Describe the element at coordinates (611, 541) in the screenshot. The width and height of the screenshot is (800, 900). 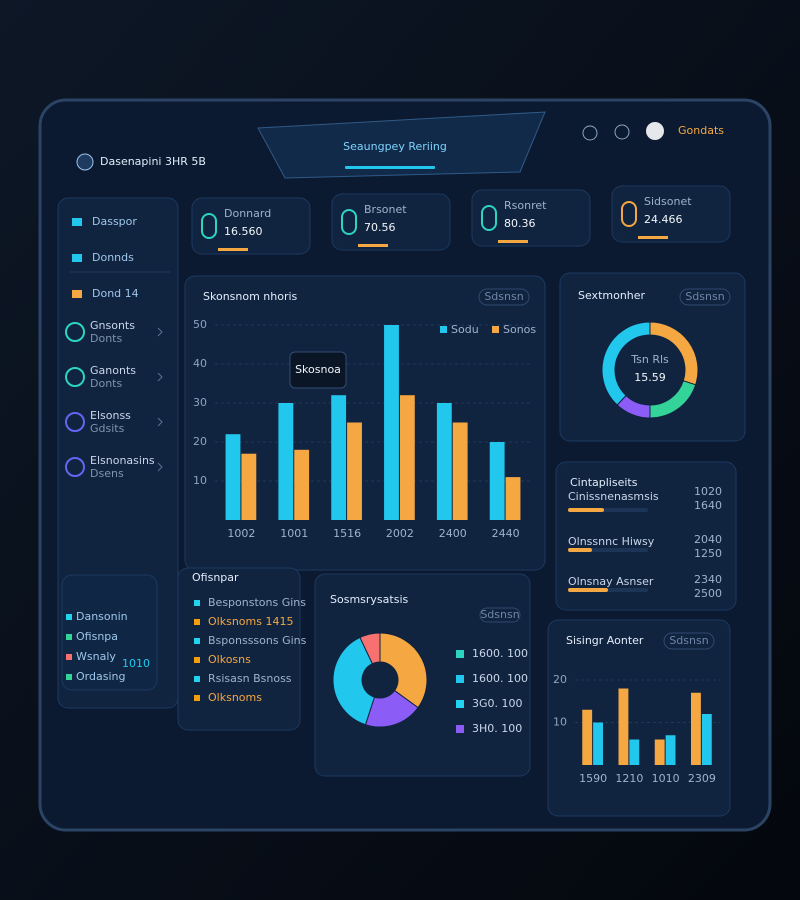
I see `list-label: Olnssnnc Hiwsy` at that location.